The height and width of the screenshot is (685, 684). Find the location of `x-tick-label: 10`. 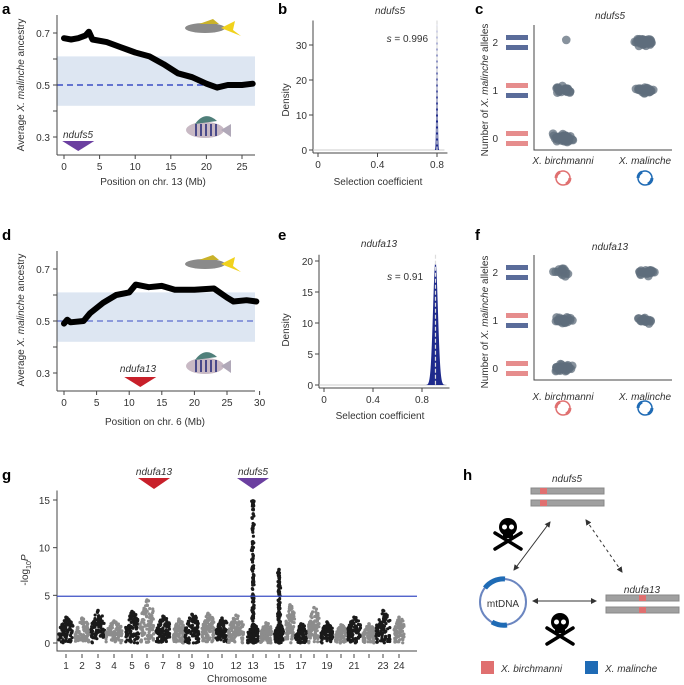

x-tick-label: 10 is located at coordinates (130, 403).